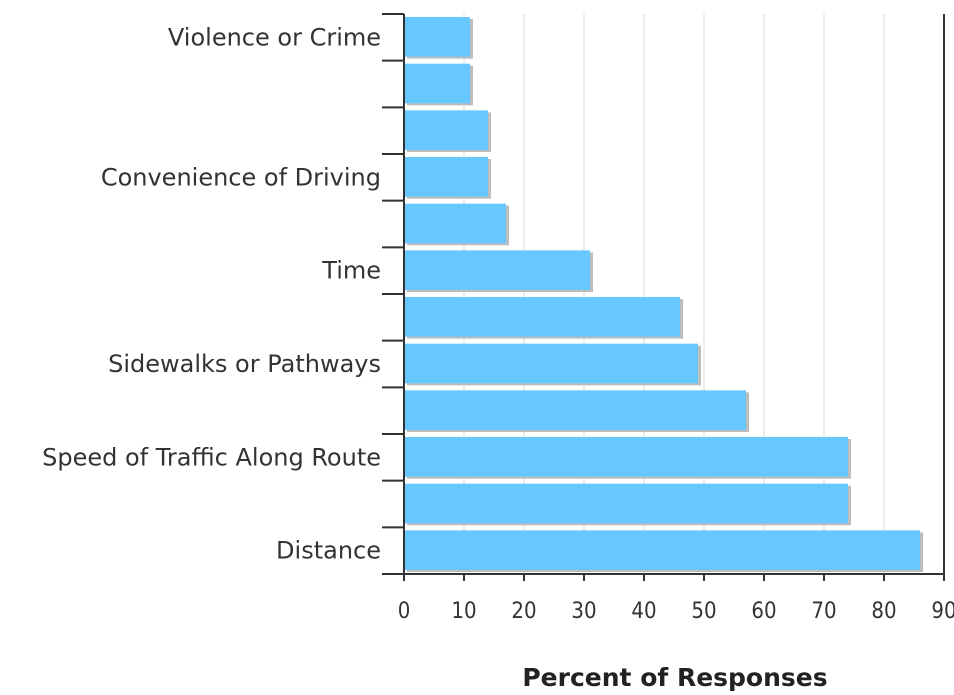 This screenshot has width=954, height=695. What do you see at coordinates (463, 611) in the screenshot?
I see `x-tick-label: 10` at bounding box center [463, 611].